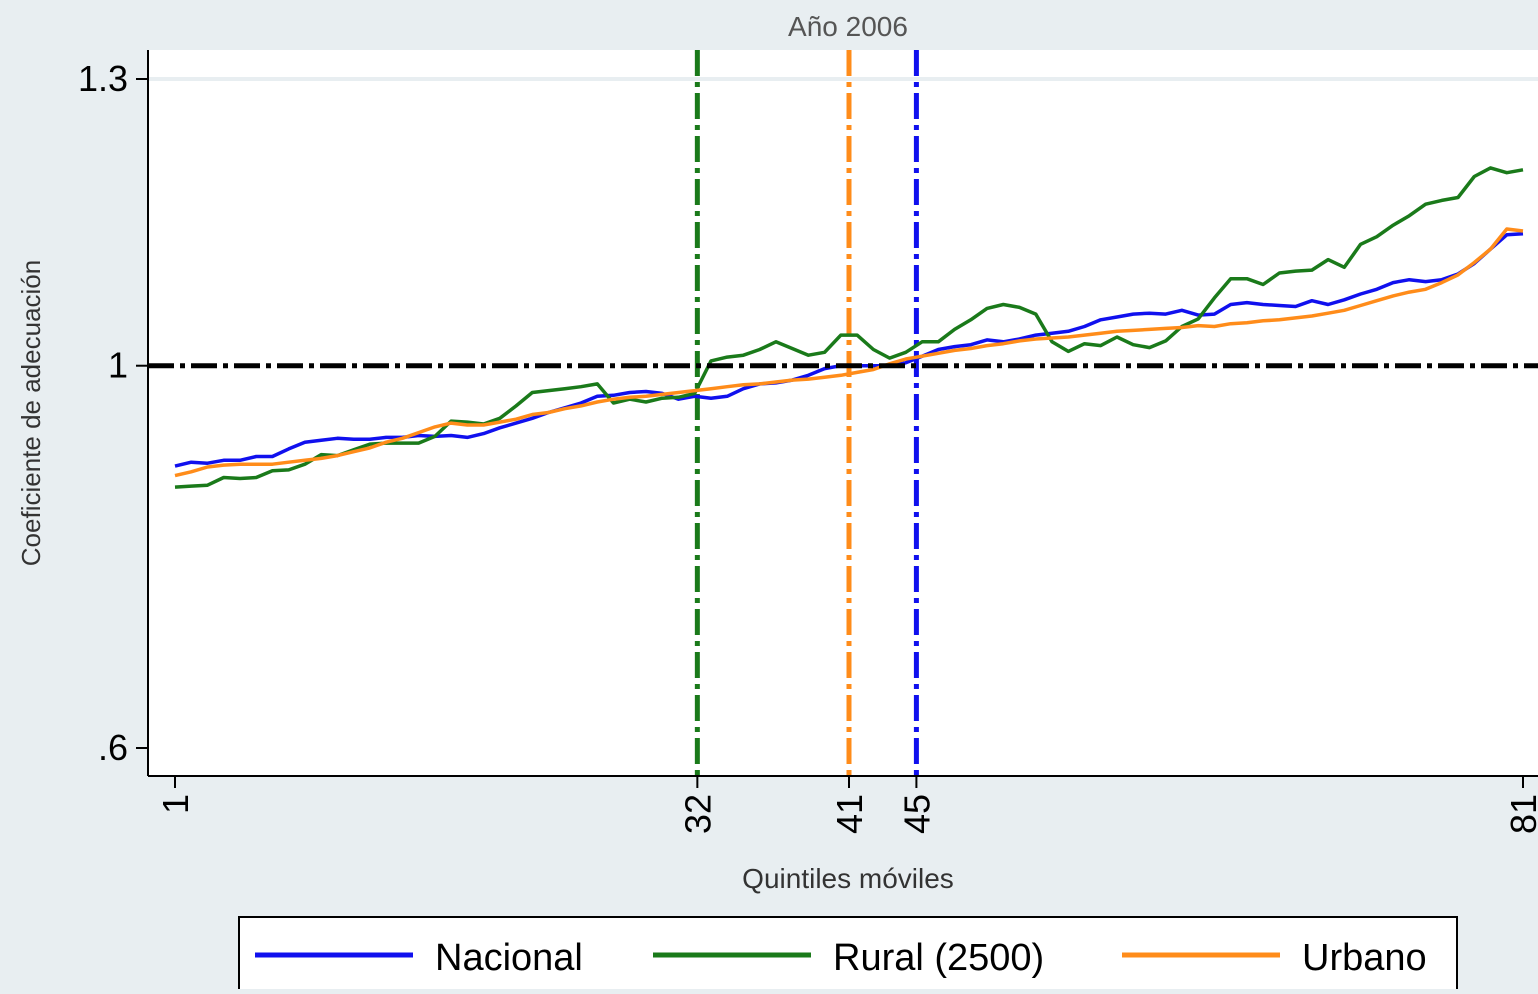 Image resolution: width=1538 pixels, height=994 pixels. Describe the element at coordinates (697, 814) in the screenshot. I see `x-tick-label: 32` at that location.